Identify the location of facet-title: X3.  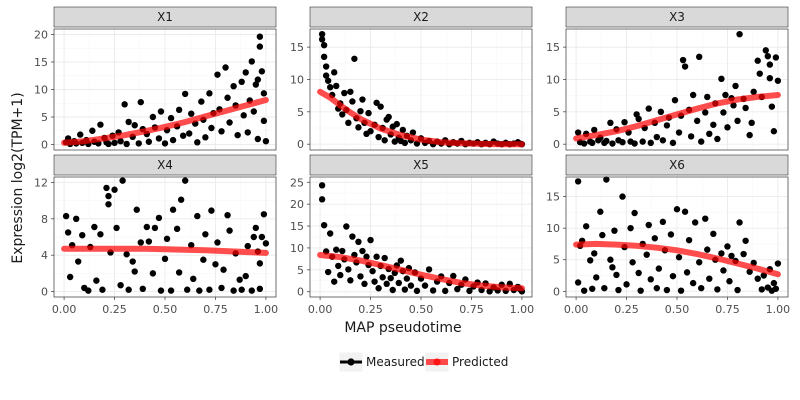
(677, 17).